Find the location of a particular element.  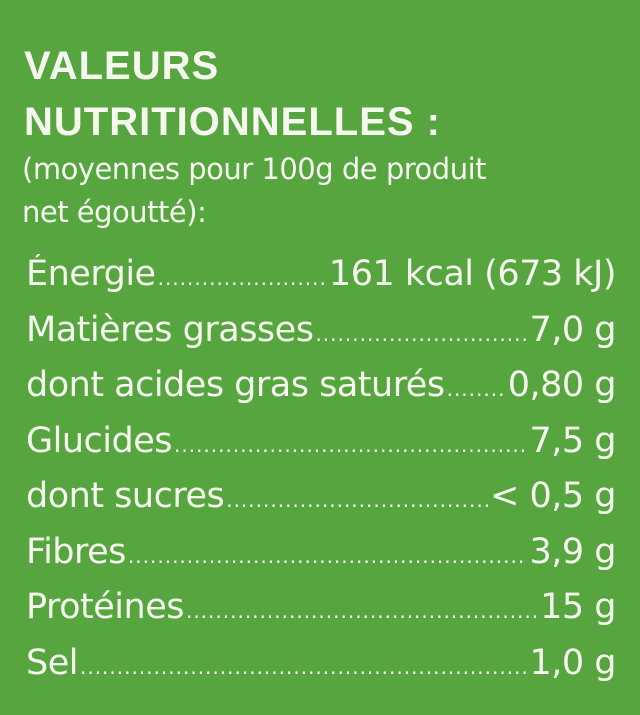

title-line-1: VALEURS is located at coordinates (122, 66).